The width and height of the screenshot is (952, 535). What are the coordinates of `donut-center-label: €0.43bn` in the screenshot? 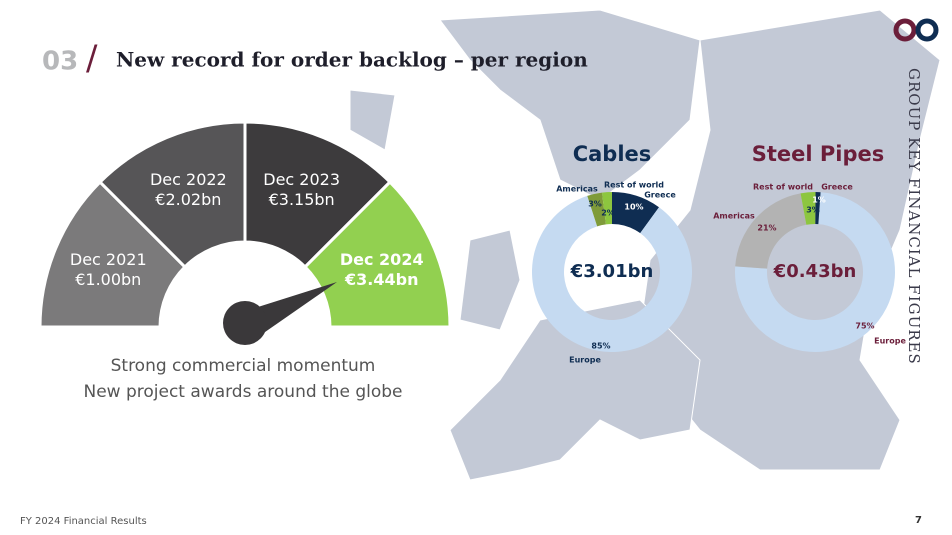 It's located at (815, 271).